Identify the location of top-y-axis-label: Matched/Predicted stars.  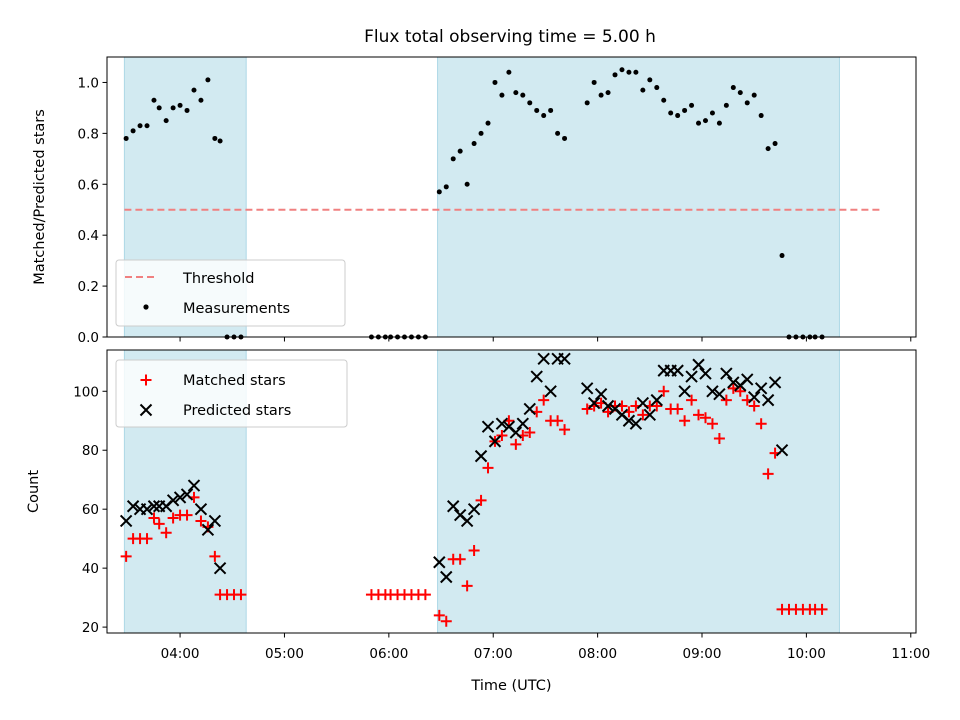
(40, 197).